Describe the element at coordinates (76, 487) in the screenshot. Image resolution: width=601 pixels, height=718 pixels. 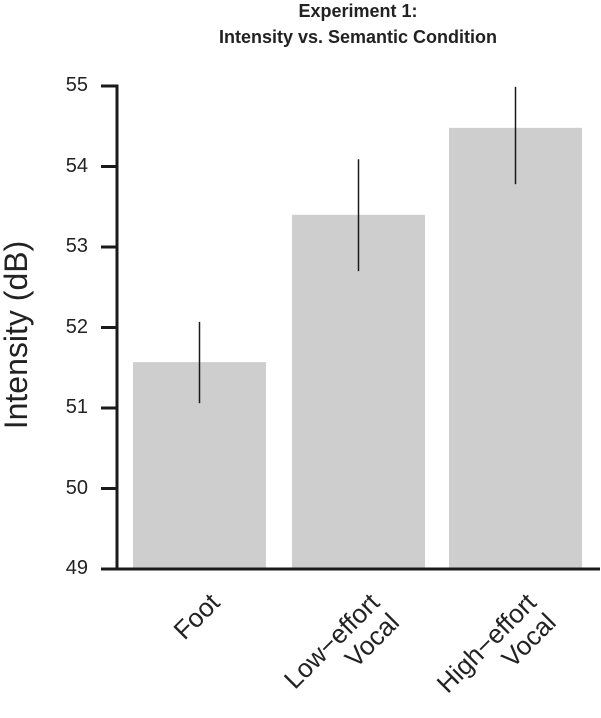
I see `y-tick-label: 50` at that location.